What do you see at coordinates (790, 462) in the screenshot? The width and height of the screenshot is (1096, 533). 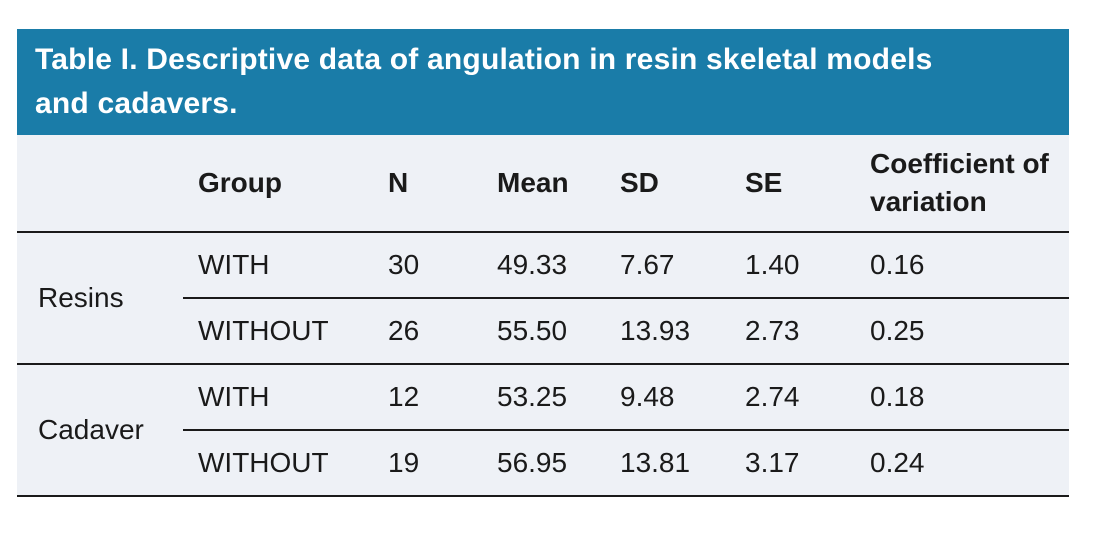 I see `cell-se: 3.17` at bounding box center [790, 462].